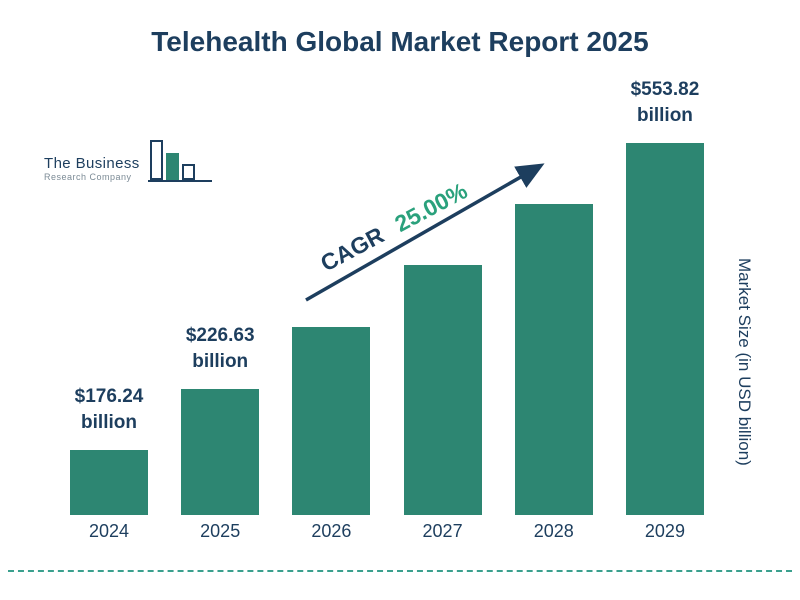 The width and height of the screenshot is (800, 600). I want to click on bar-column: $226.63 billion, so click(220, 419).